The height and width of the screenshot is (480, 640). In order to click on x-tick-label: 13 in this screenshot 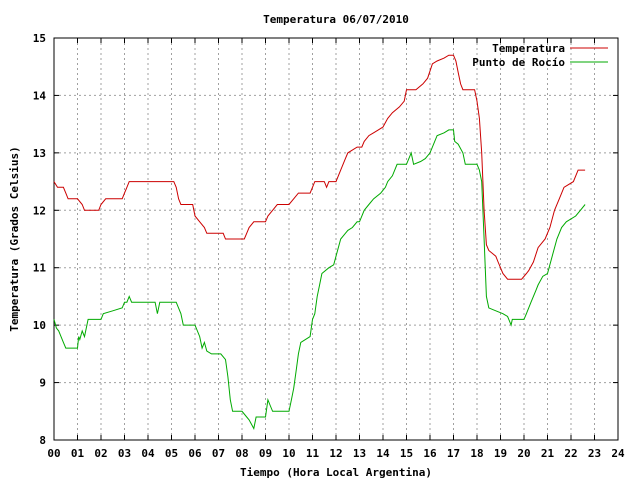, I will do `click(359, 453)`.